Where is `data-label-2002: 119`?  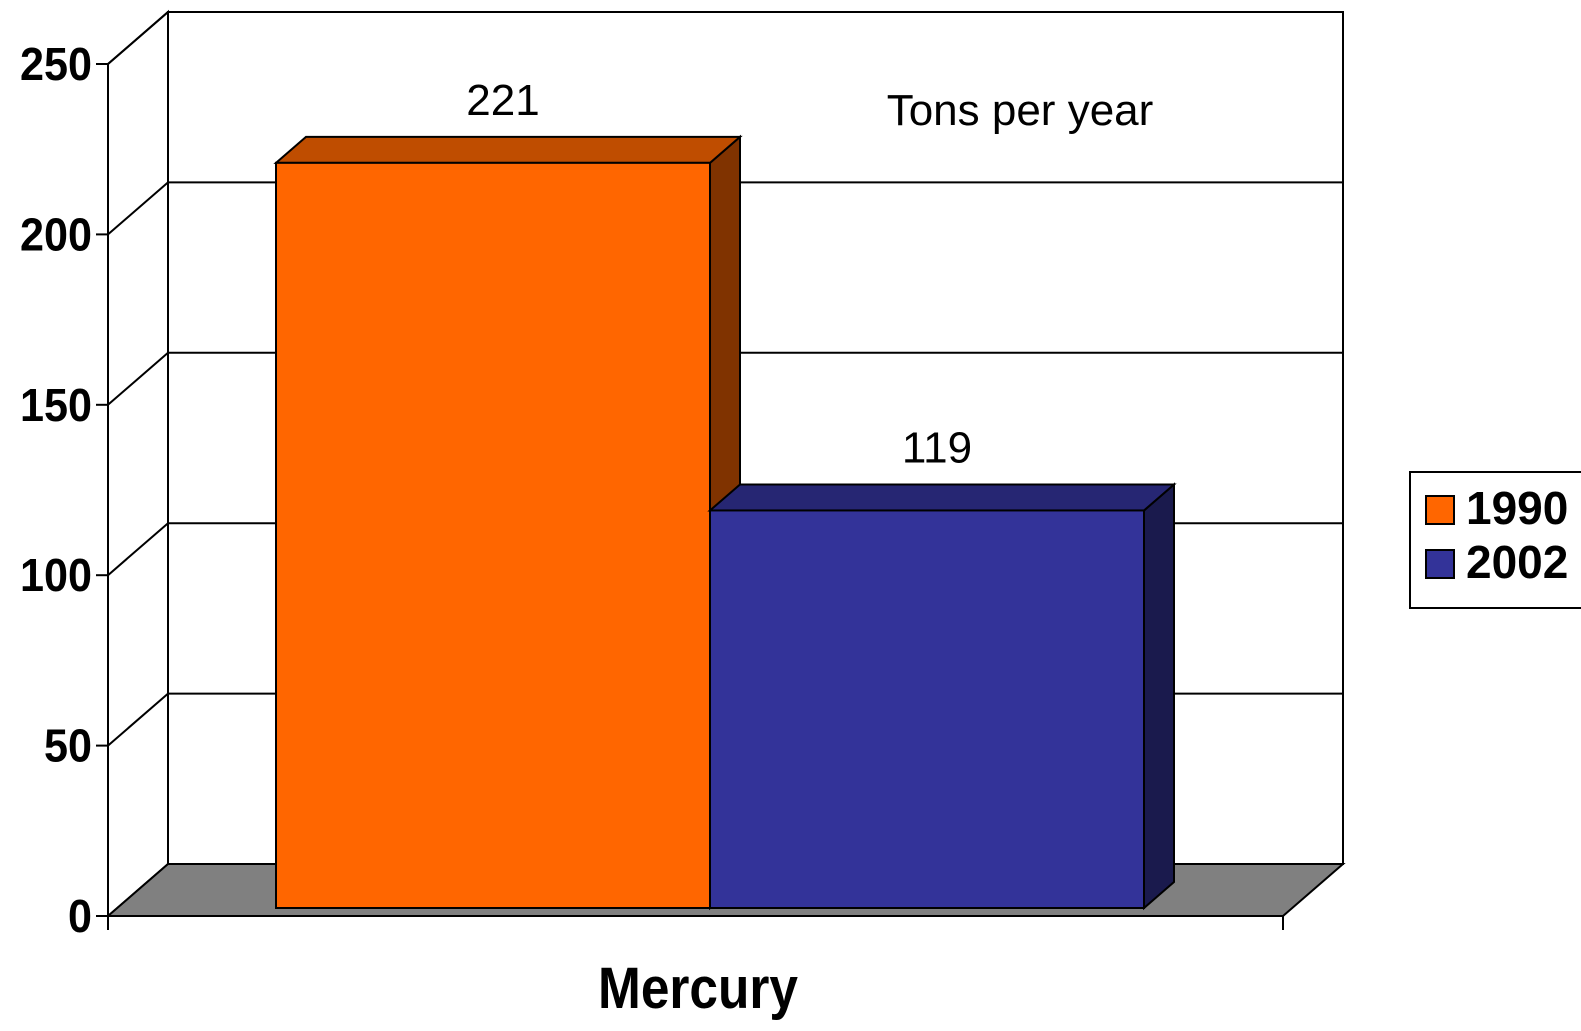 data-label-2002: 119 is located at coordinates (937, 447).